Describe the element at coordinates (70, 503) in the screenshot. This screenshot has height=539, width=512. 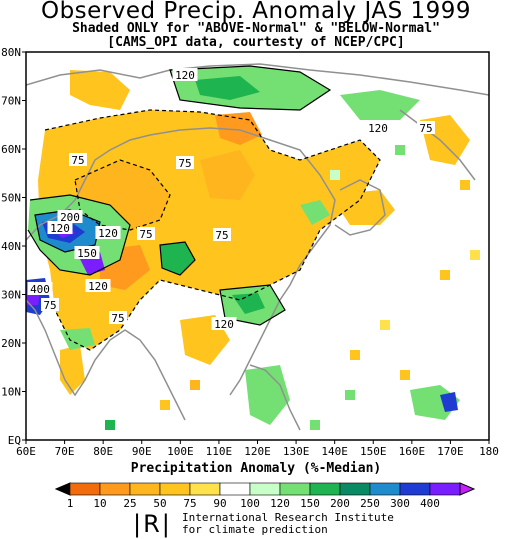
I see `legend-tick-label: 1` at that location.